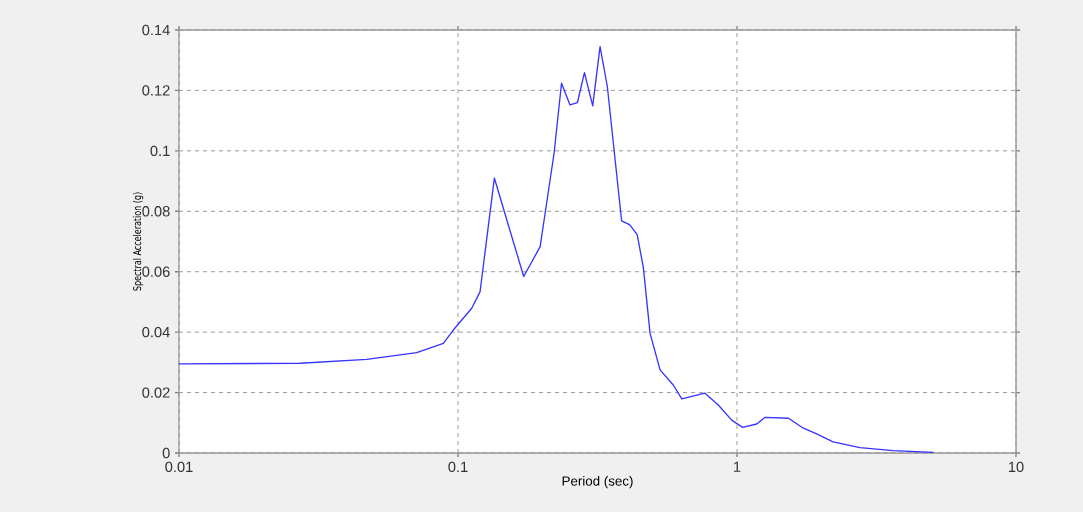  What do you see at coordinates (166, 453) in the screenshot?
I see `y-tick-label: 0` at bounding box center [166, 453].